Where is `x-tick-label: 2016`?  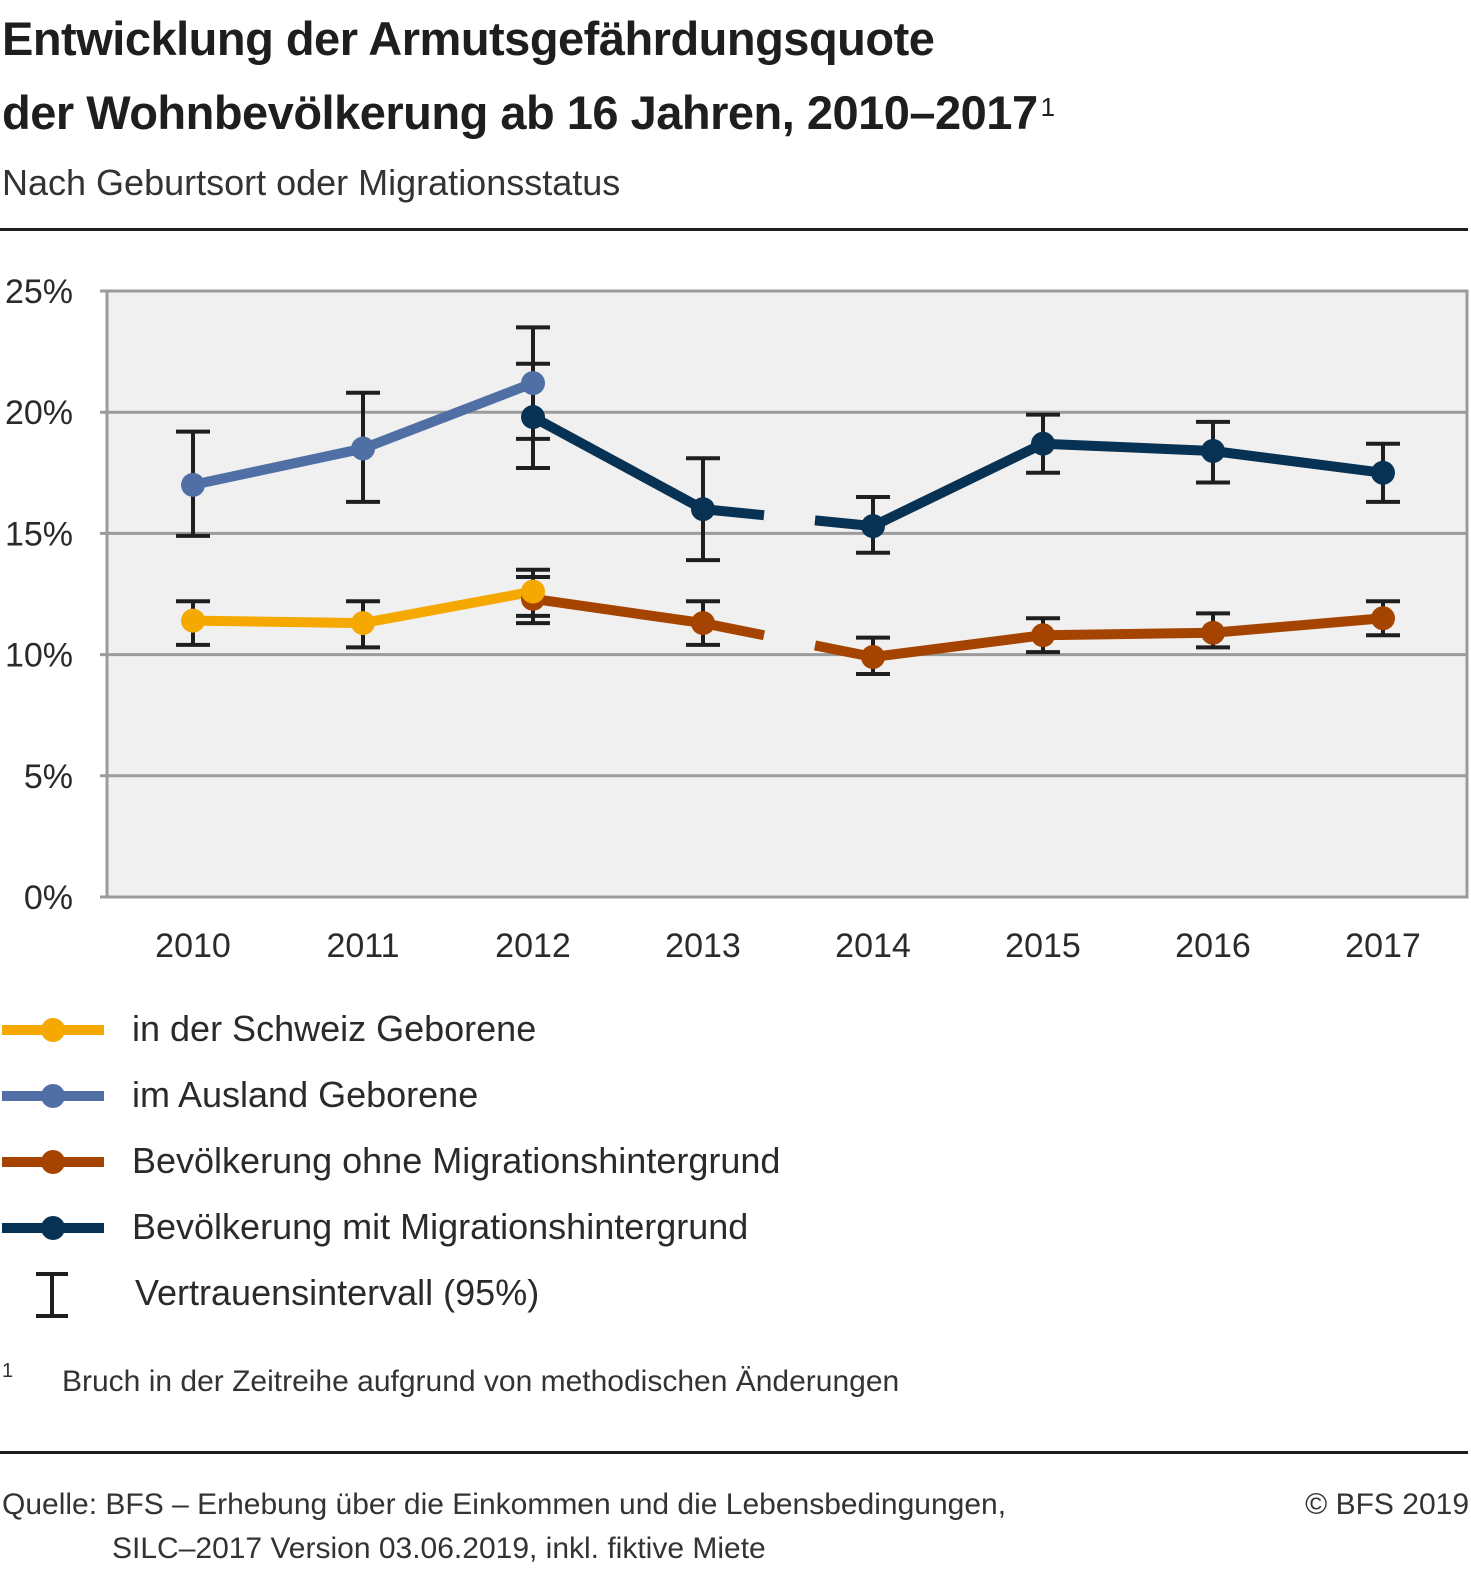
x-tick-label: 2016 is located at coordinates (1213, 946).